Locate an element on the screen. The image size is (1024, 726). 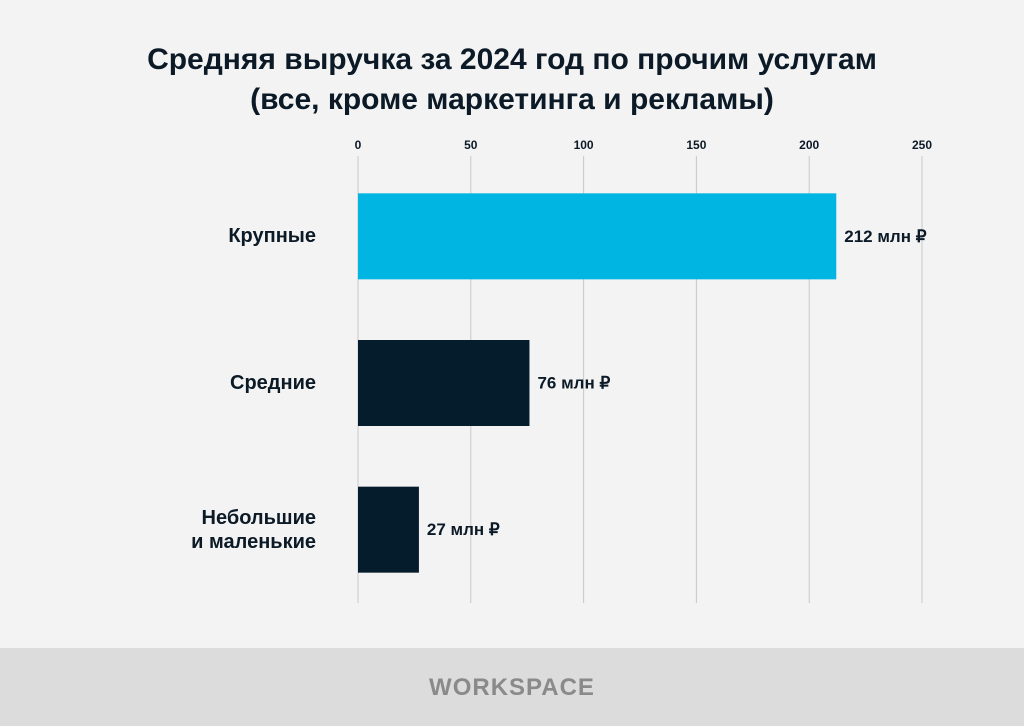
brand: WORKSPACE is located at coordinates (512, 687).